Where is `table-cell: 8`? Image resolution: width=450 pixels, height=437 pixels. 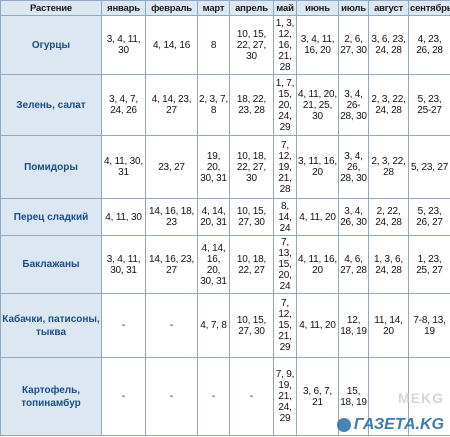
table-cell: 8 is located at coordinates (213, 45).